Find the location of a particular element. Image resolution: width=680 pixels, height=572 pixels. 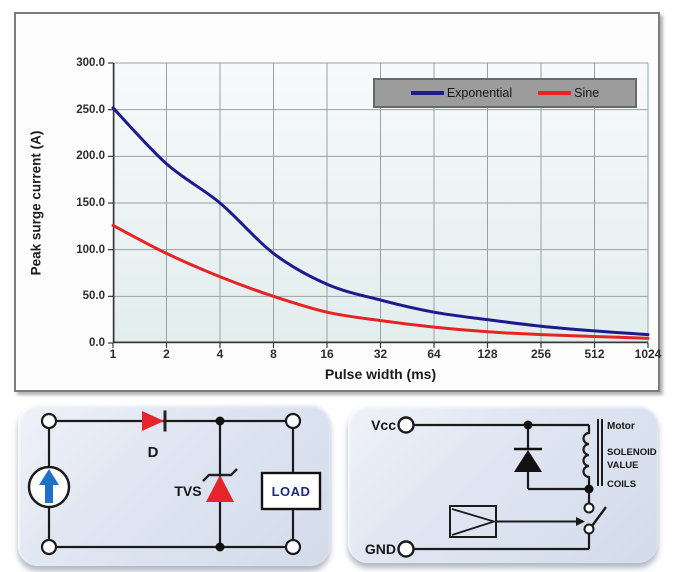

load-label: LOAD is located at coordinates (291, 491).